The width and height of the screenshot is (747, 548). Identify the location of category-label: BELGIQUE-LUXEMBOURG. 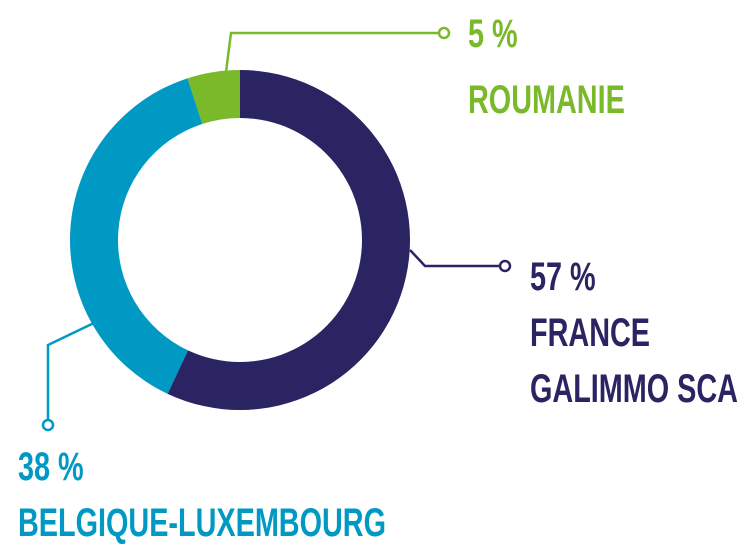
(202, 523).